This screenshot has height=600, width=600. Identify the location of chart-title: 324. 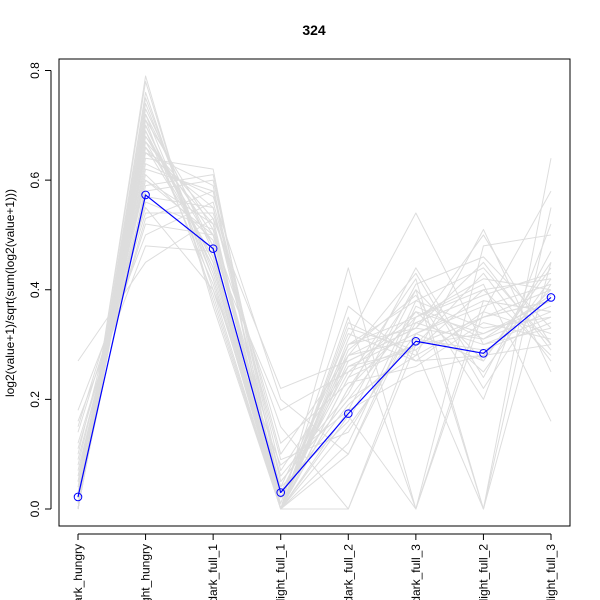
(314, 30).